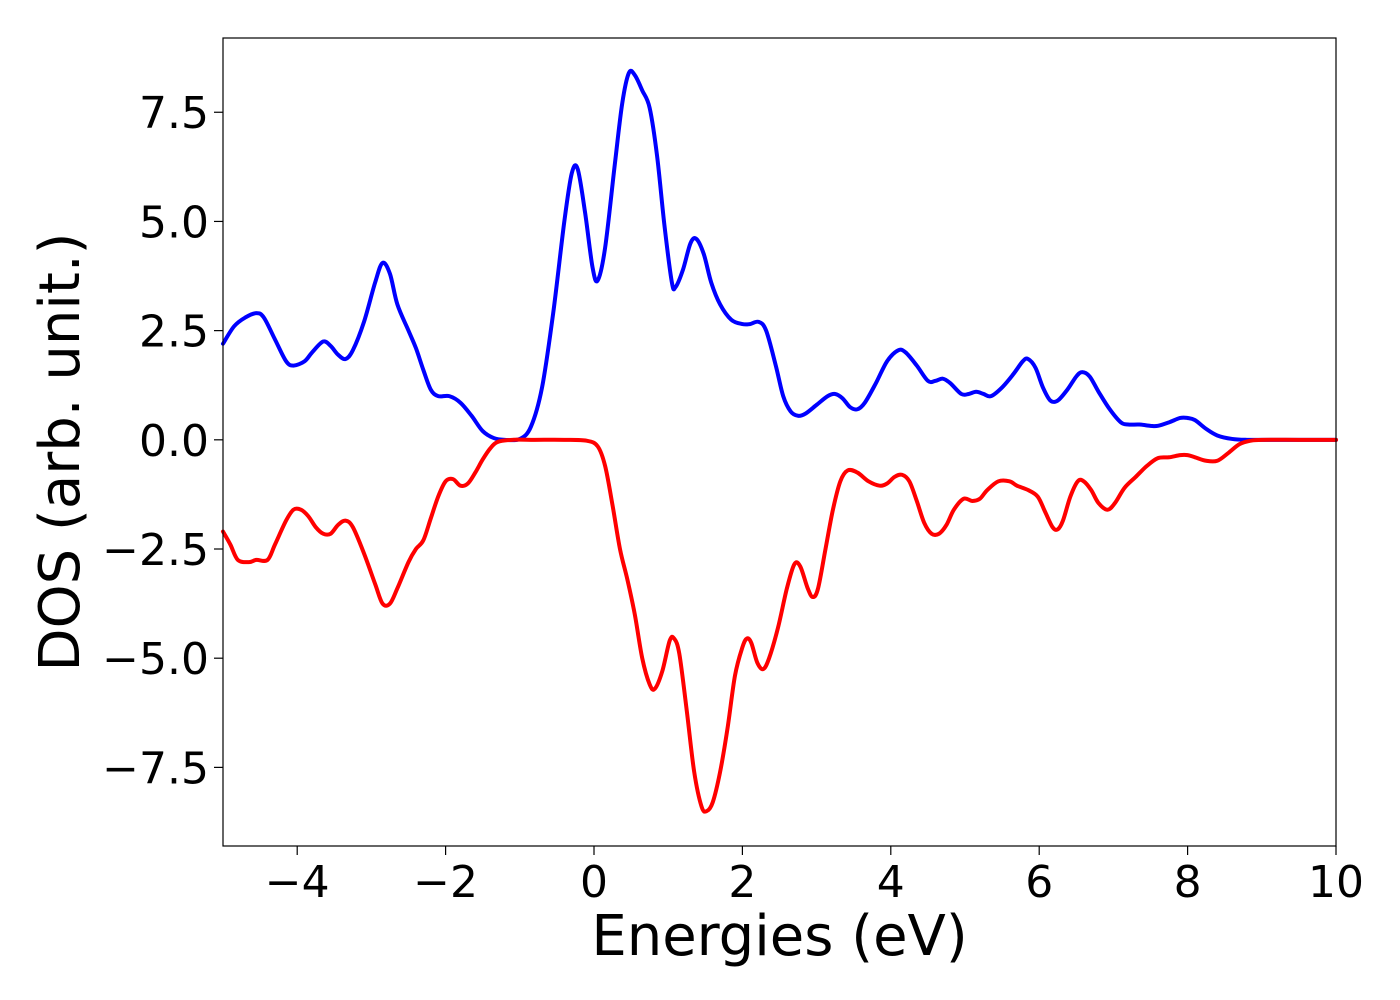 The height and width of the screenshot is (1000, 1400). What do you see at coordinates (174, 222) in the screenshot?
I see `y-tick-label: 5.0` at bounding box center [174, 222].